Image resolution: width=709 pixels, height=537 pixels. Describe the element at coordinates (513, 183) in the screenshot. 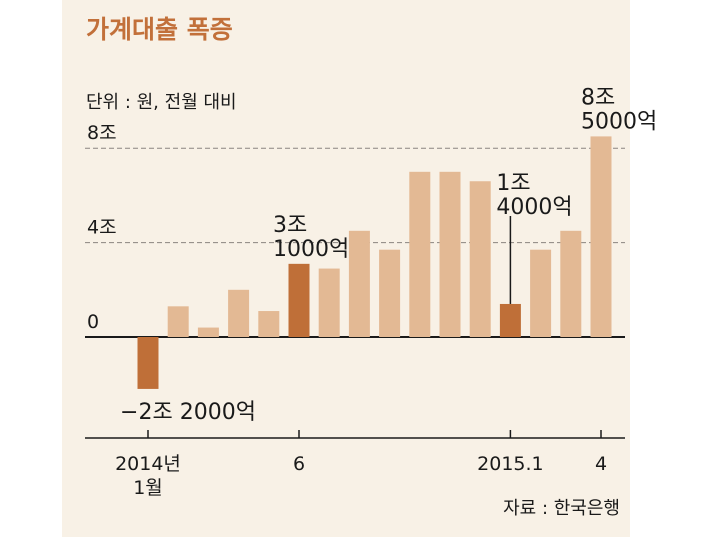

I see `data-label: 1조` at that location.